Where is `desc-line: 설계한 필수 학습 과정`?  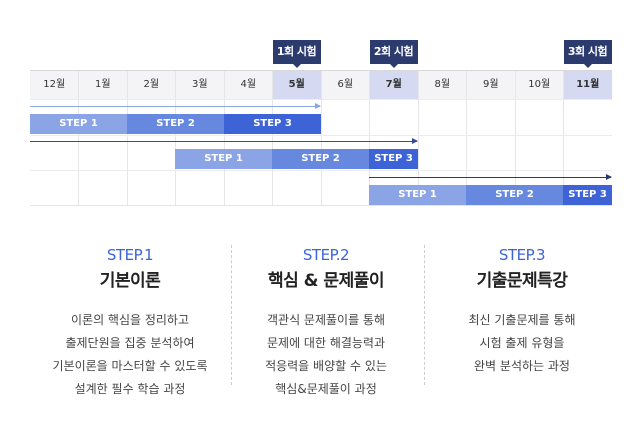
desc-line: 설계한 필수 학습 과정 is located at coordinates (130, 389).